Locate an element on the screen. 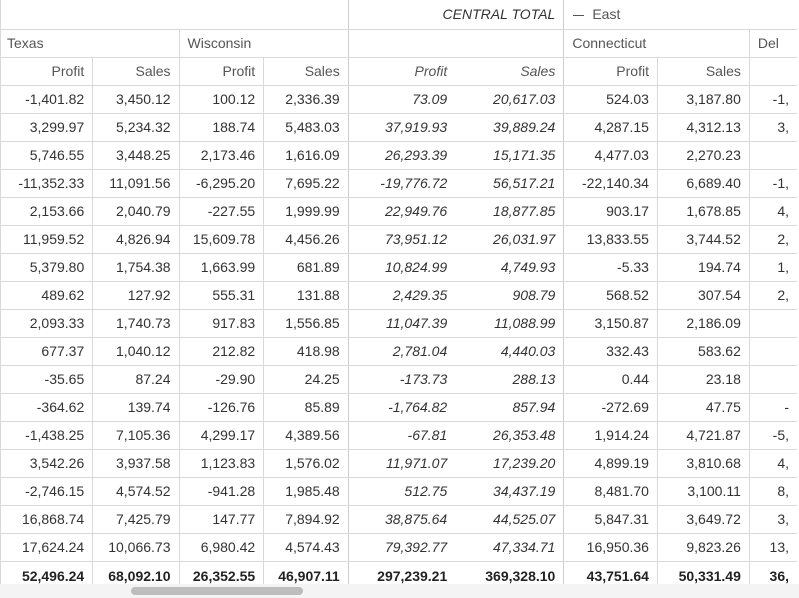  cell-ct-s: 56,517.21 is located at coordinates (510, 183).